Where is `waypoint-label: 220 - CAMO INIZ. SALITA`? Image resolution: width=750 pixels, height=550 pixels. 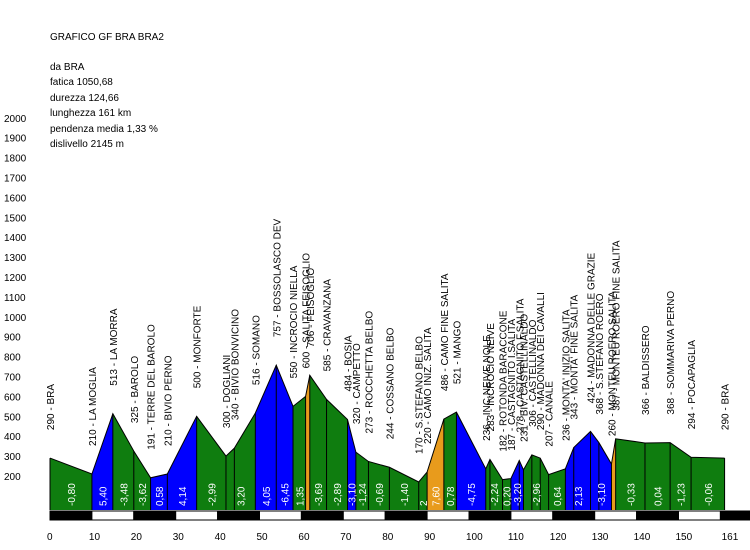
waypoint-label: 220 - CAMO INIZ. SALITA is located at coordinates (428, 385).